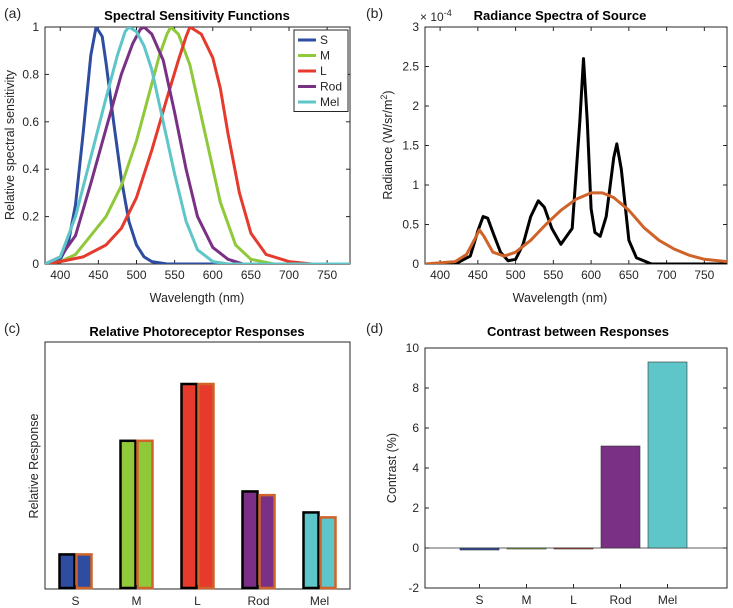 This screenshot has height=608, width=733. What do you see at coordinates (432, 17) in the screenshot?
I see `panel-b-exponent-base: × 10` at bounding box center [432, 17].